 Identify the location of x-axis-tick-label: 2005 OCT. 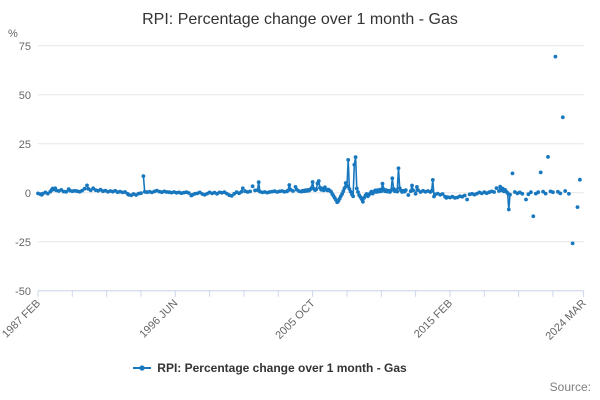
(295, 319).